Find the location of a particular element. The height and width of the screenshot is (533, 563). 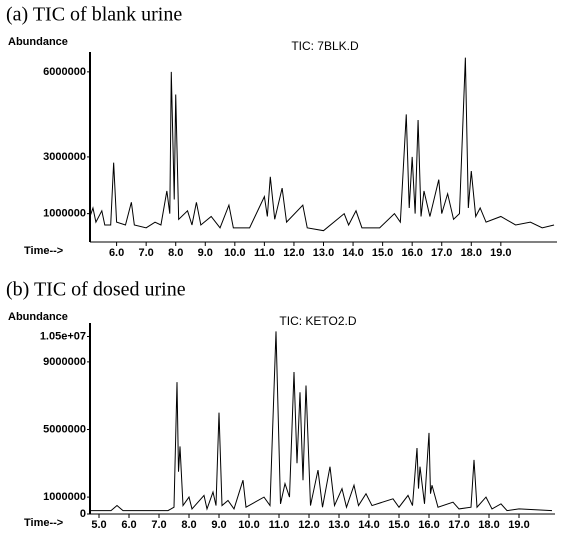

chart-subtitle: TIC: 7BLK.D is located at coordinates (325, 46).